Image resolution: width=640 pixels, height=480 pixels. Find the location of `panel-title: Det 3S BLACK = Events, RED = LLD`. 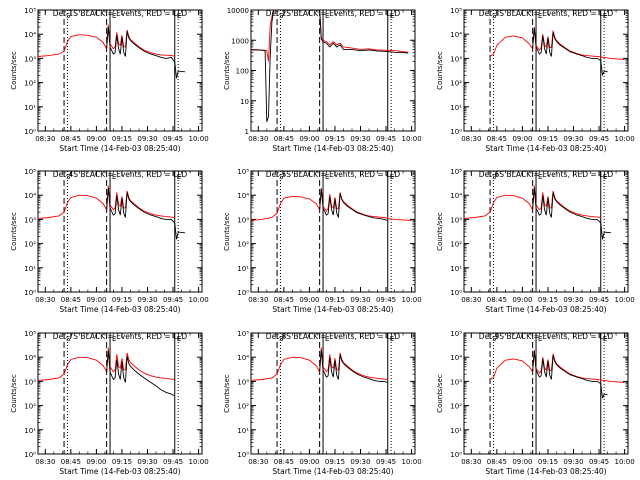

panel-title: Det 3S BLACK = Events, RED = LLD is located at coordinates (546, 13).